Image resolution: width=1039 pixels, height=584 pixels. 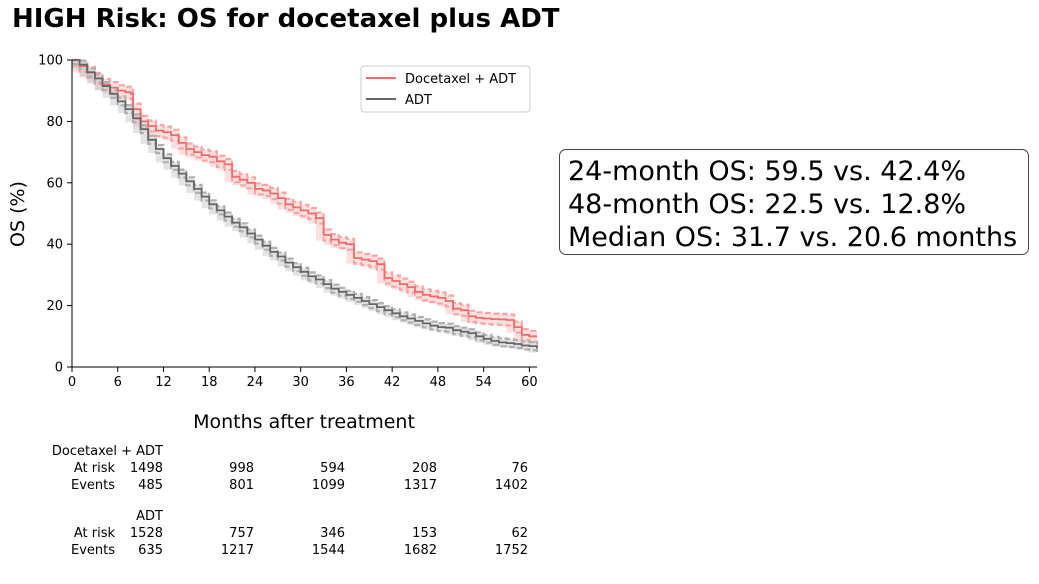 I want to click on legend: Docetaxel + ADT ADT, so click(x=445, y=89).